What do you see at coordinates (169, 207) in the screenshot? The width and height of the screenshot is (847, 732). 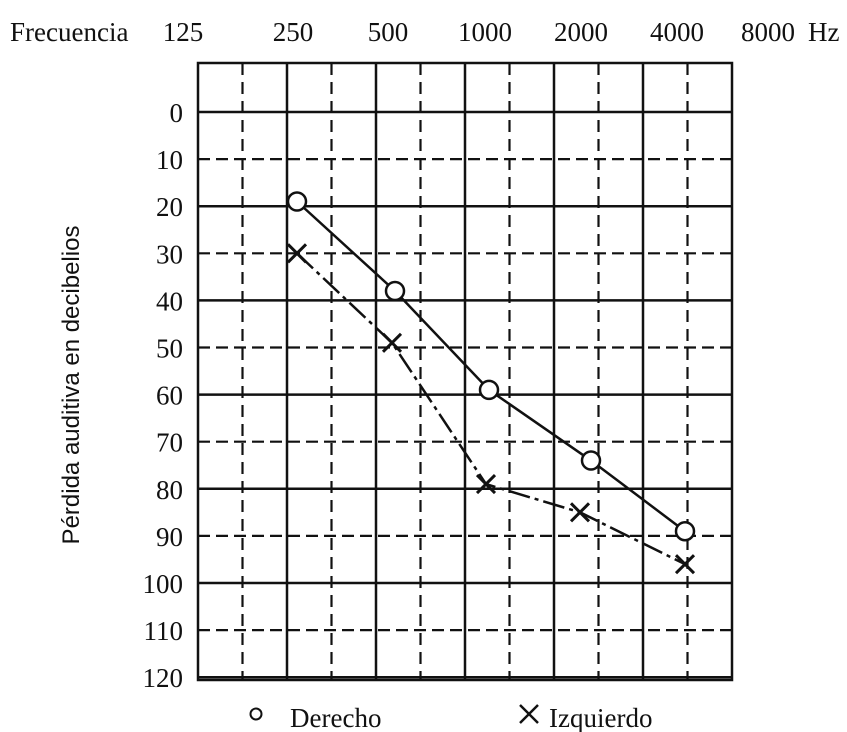 I see `y-tick-label: 20` at bounding box center [169, 207].